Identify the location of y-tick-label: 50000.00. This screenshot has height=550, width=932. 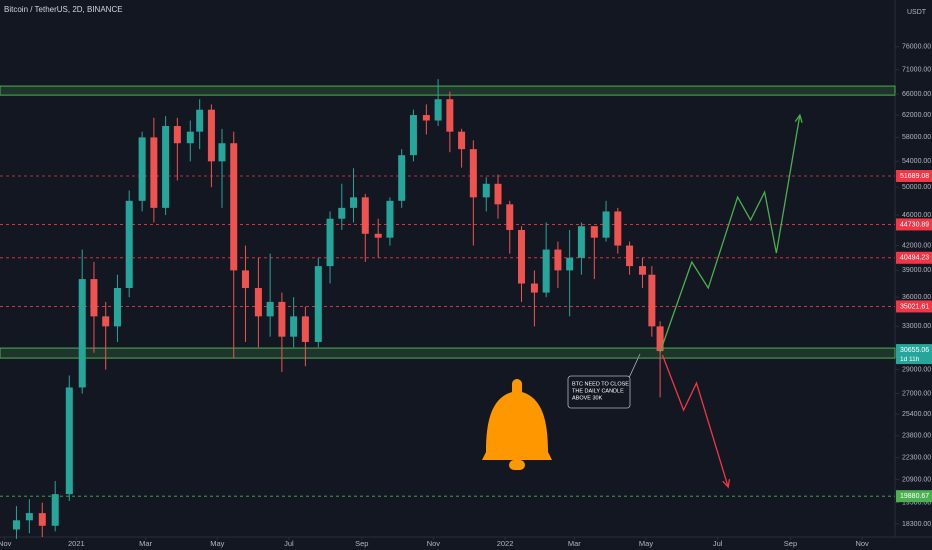
(916, 187).